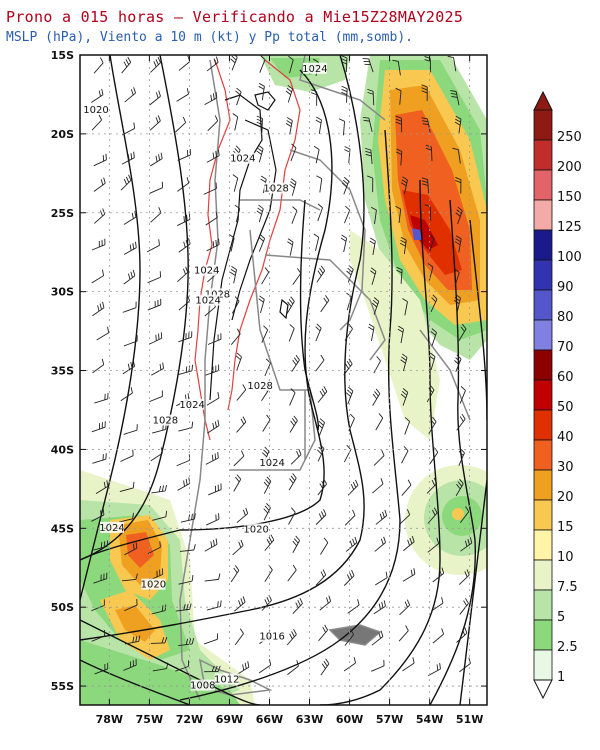 The height and width of the screenshot is (750, 600). What do you see at coordinates (349, 719) in the screenshot?
I see `lon-label: 60W` at bounding box center [349, 719].